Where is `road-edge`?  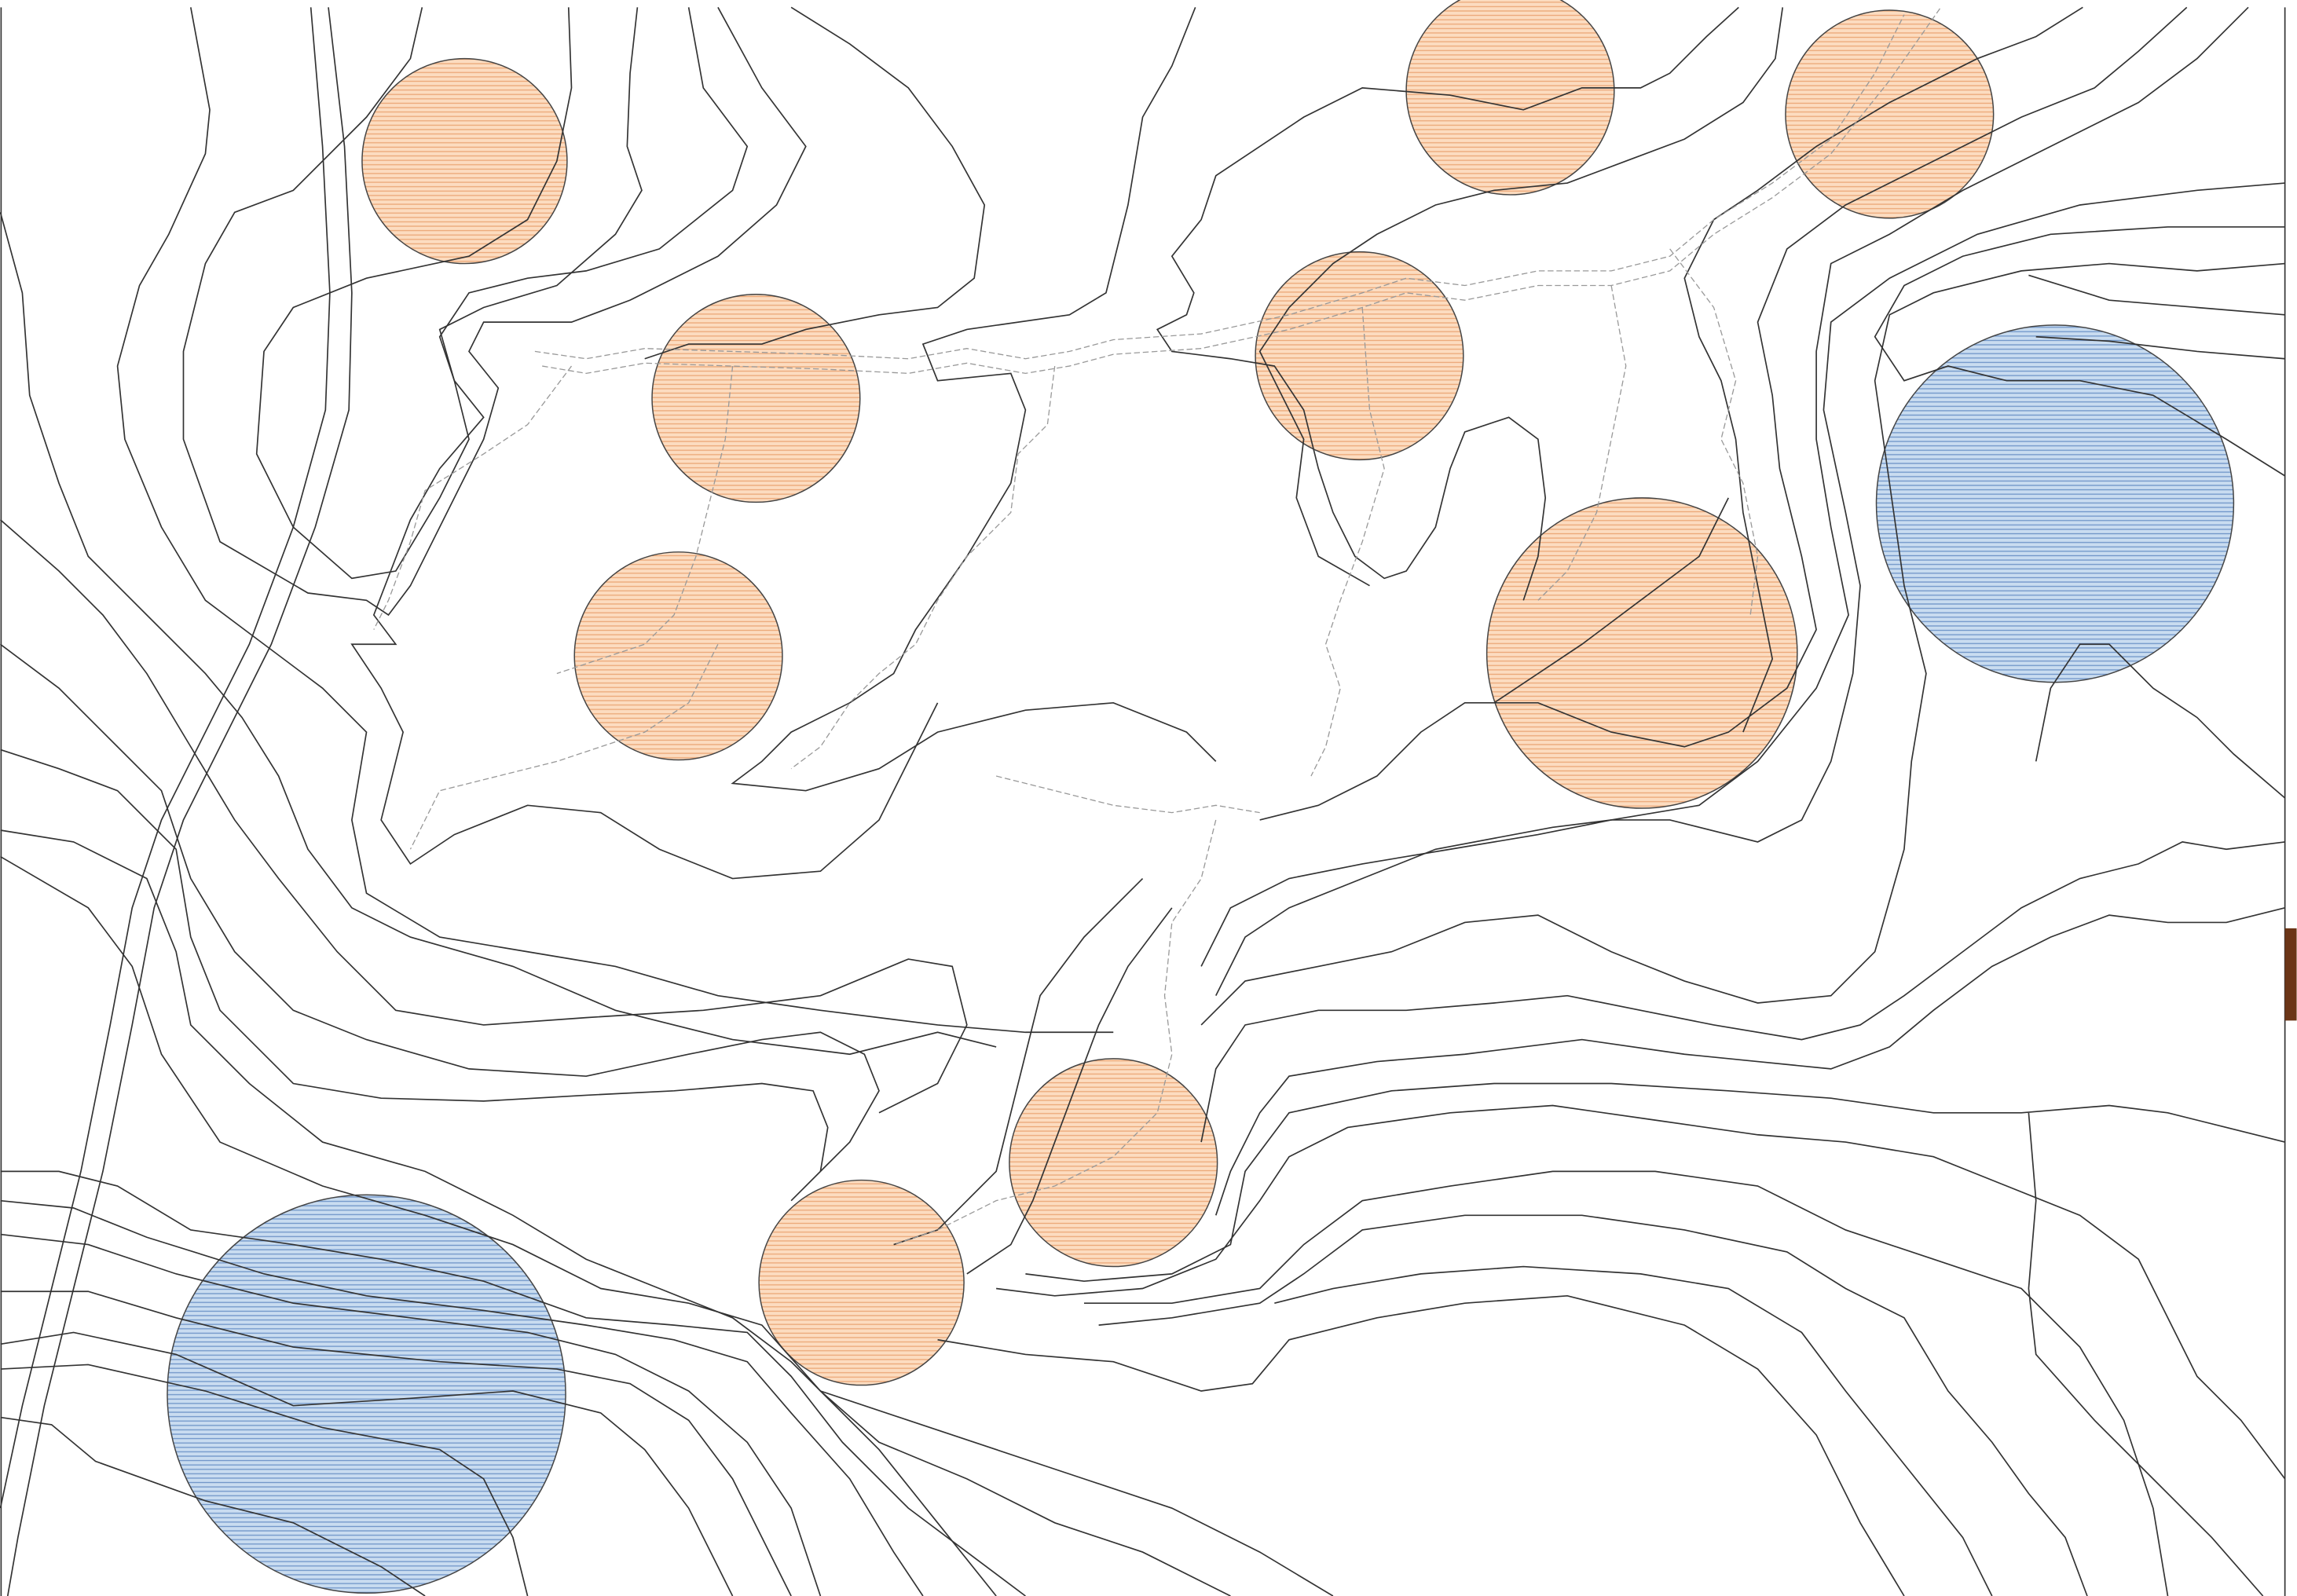
road-edge is located at coordinates (165, 758).